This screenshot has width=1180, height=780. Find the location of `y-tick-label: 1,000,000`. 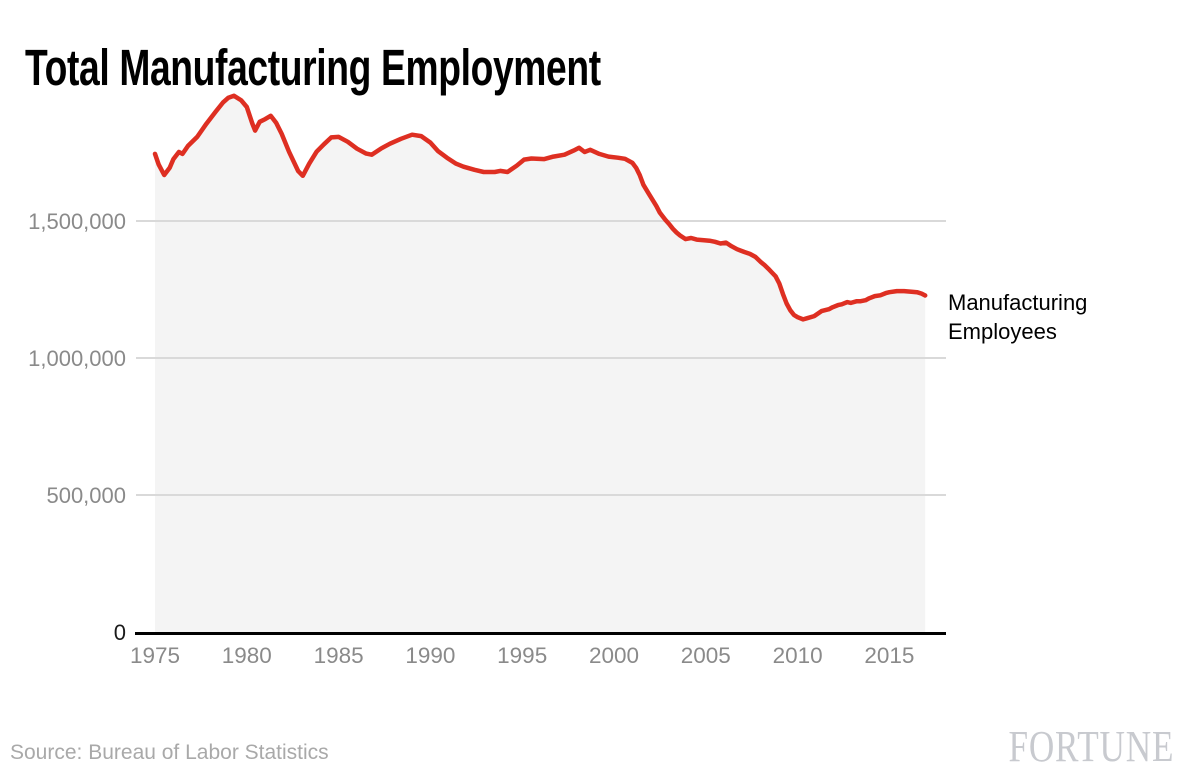

y-tick-label: 1,000,000 is located at coordinates (77, 358).